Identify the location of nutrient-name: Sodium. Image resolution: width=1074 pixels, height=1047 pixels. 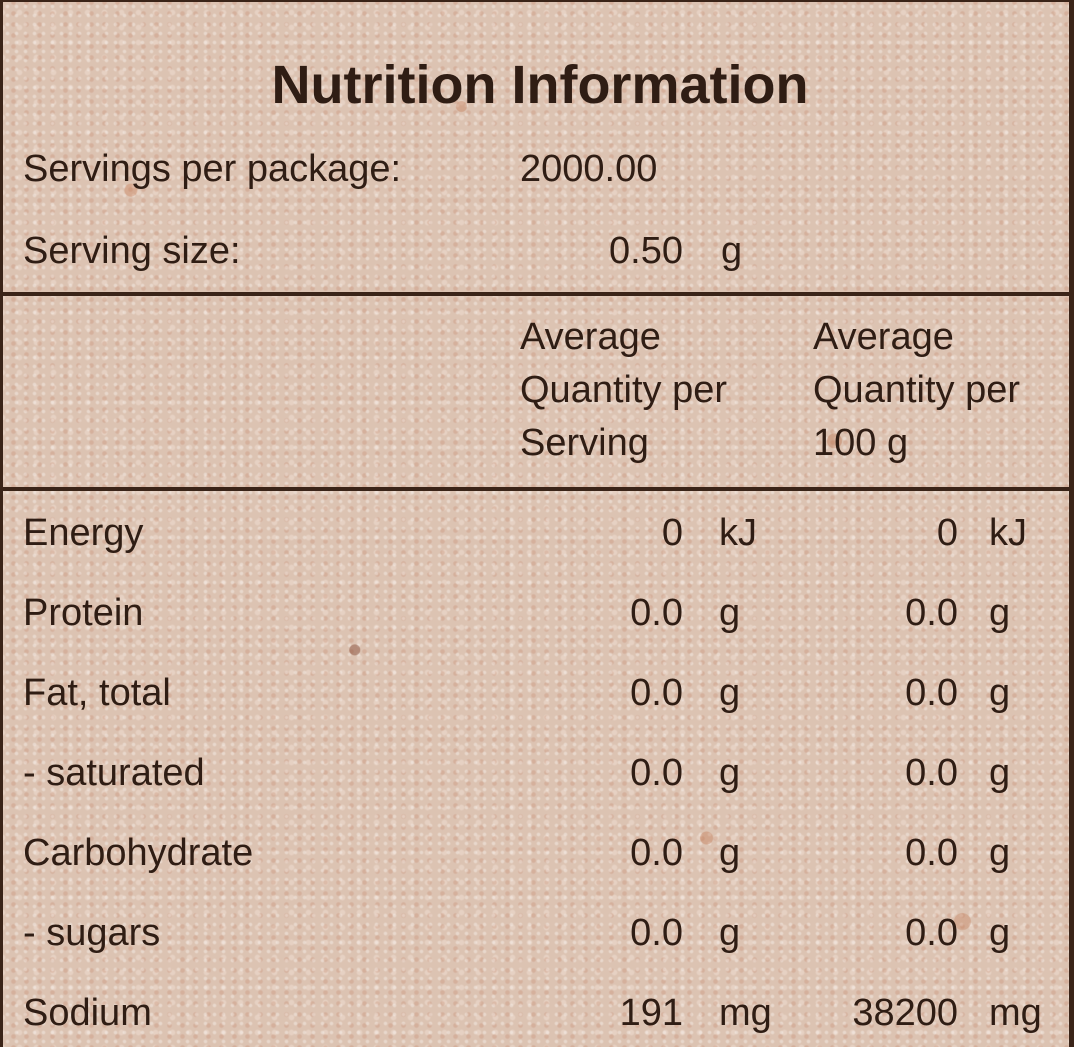
(87, 1013).